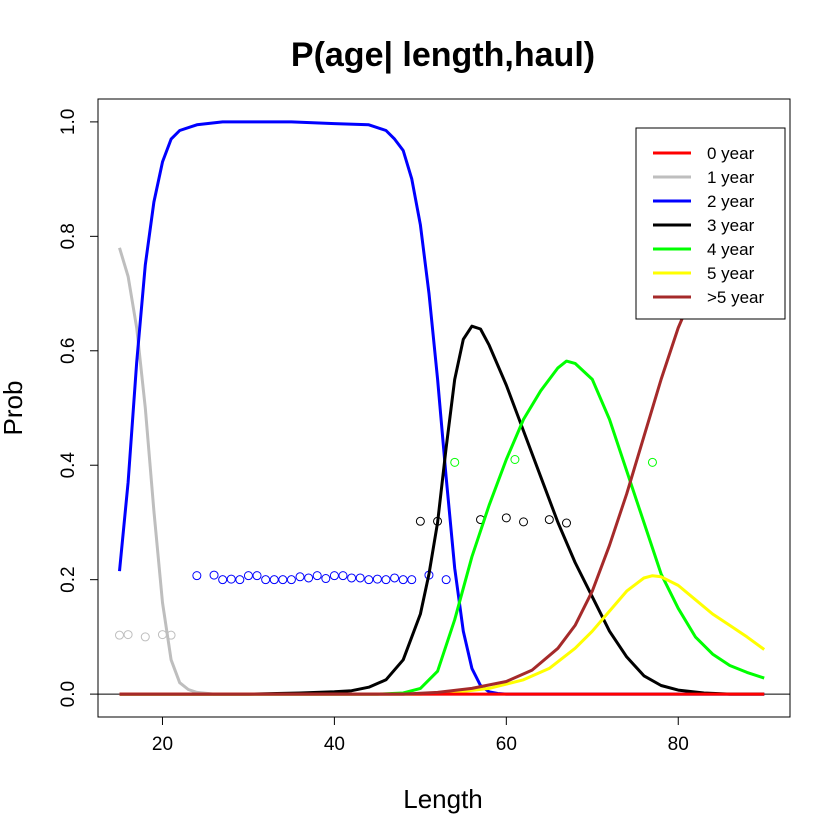 This screenshot has width=840, height=840. I want to click on legend-label-4-year: 4 year, so click(731, 249).